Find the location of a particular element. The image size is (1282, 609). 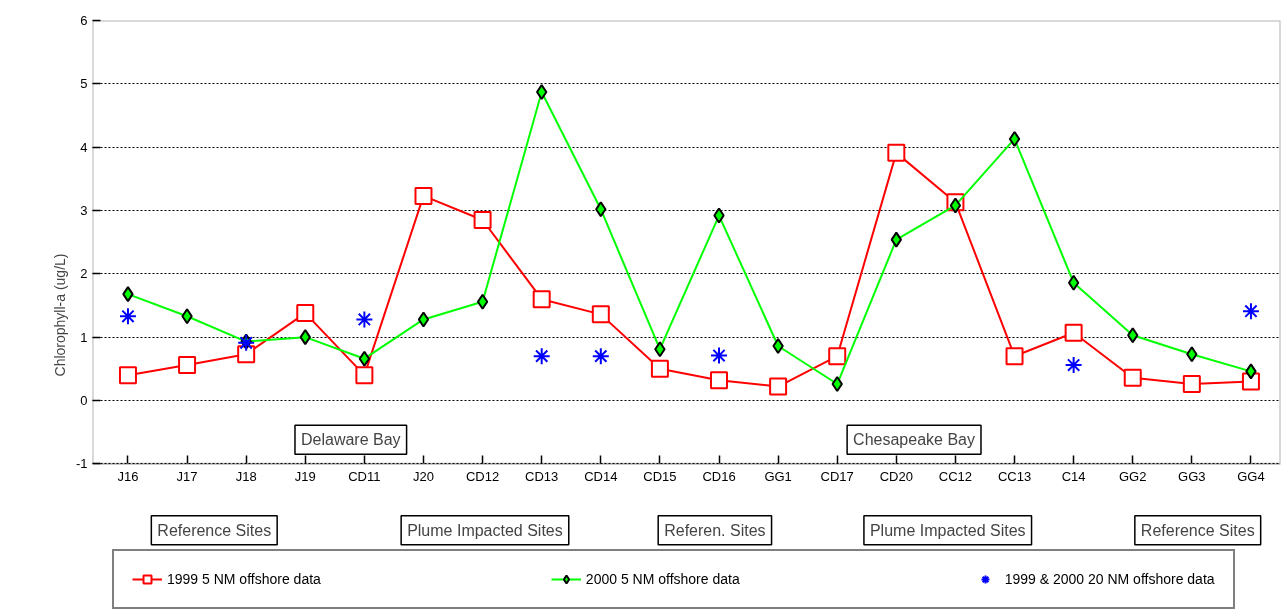

x-tick-label: CD11 is located at coordinates (364, 476).